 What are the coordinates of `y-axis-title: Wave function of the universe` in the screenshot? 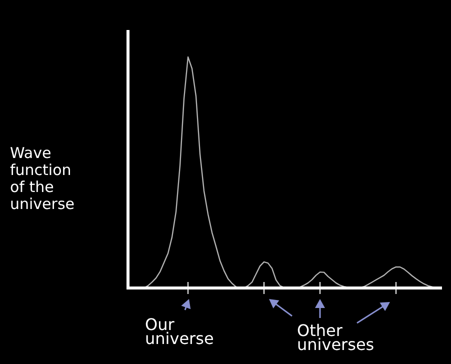 It's located at (42, 178).